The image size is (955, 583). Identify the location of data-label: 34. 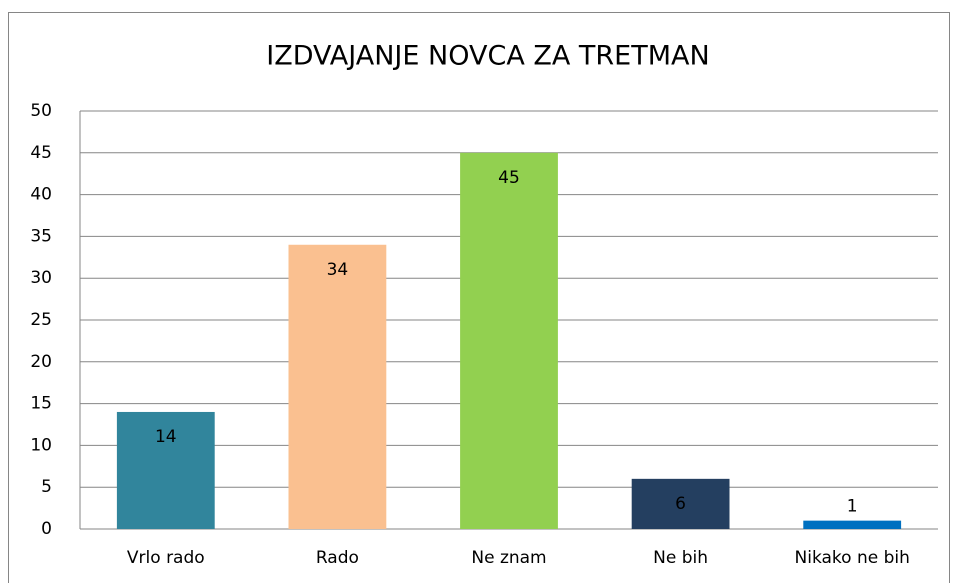
(338, 270).